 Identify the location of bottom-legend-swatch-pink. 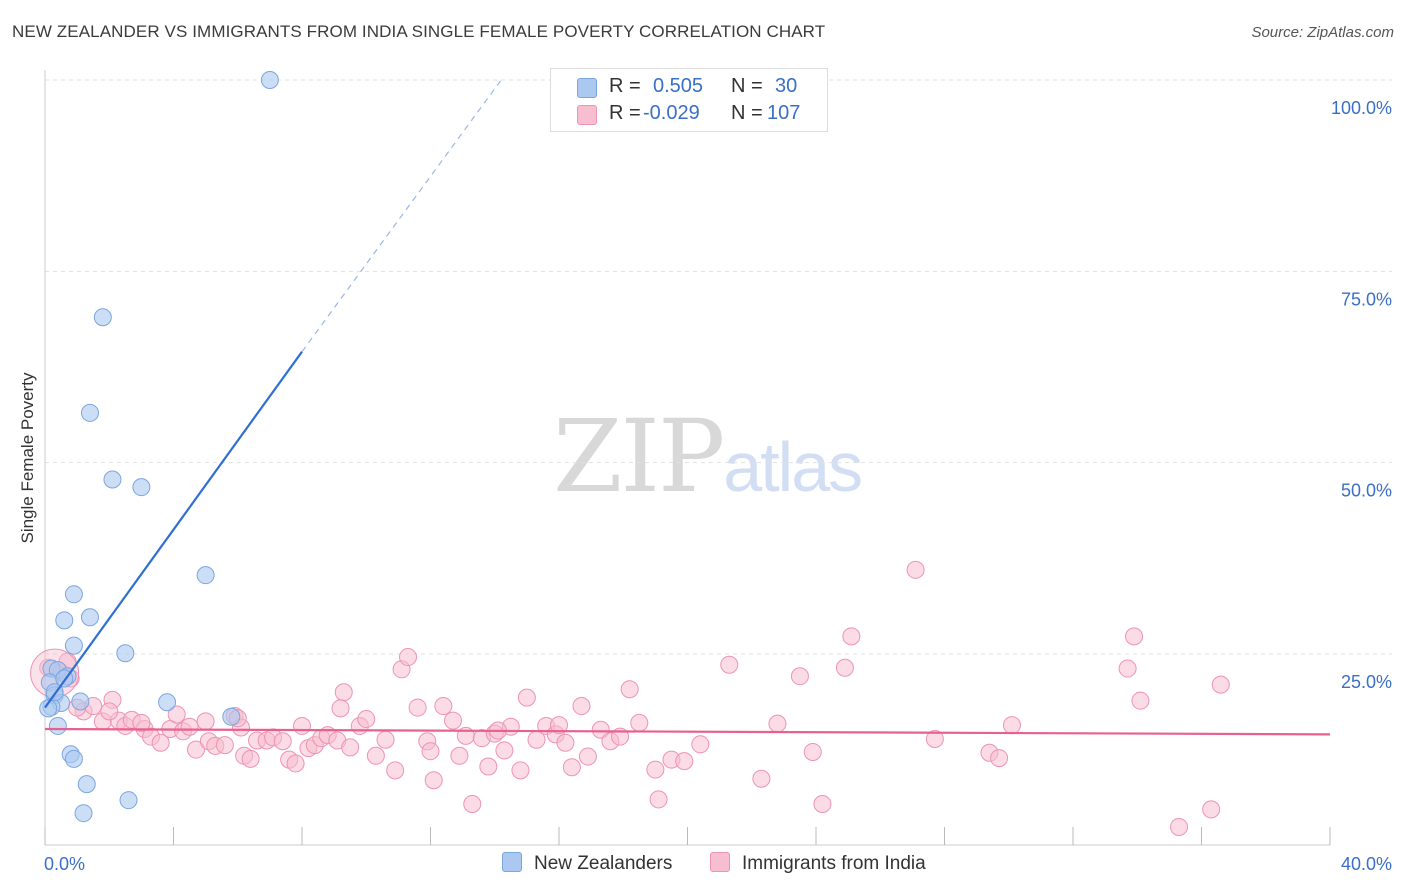
(720, 862).